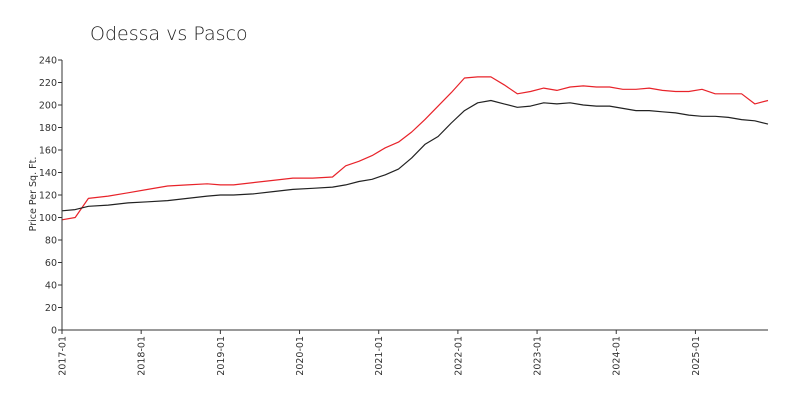 This screenshot has width=800, height=400. I want to click on x-tick-label: 2017-01, so click(63, 356).